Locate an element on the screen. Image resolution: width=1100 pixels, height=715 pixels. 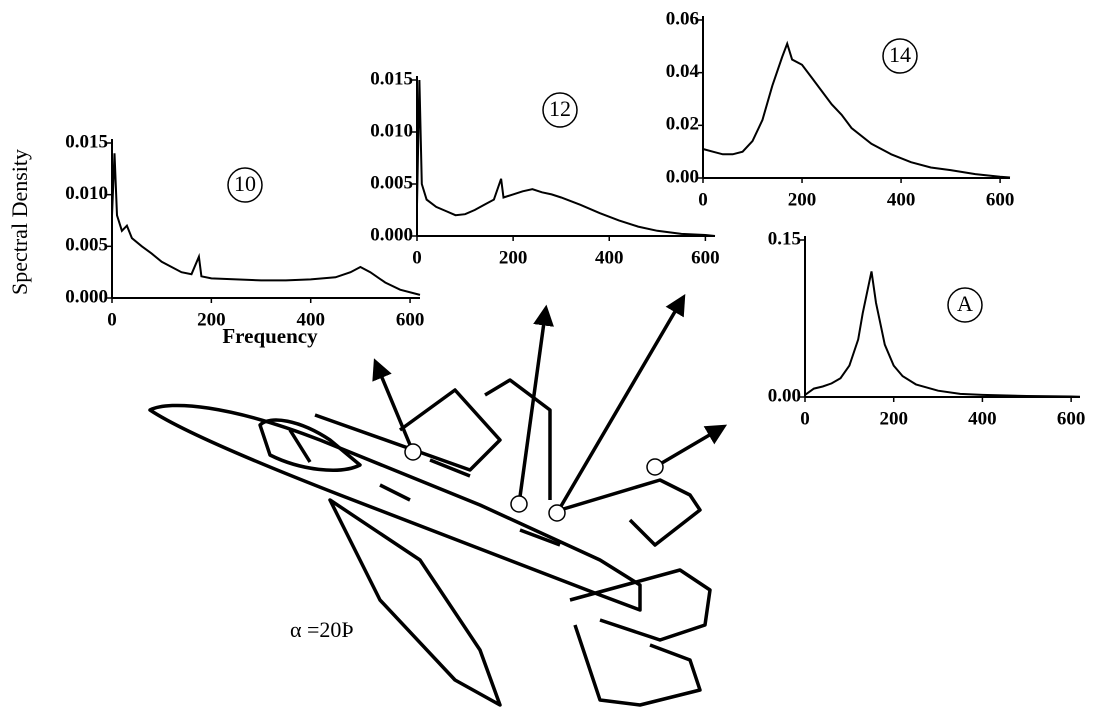
chart-title: 14 is located at coordinates (900, 54).